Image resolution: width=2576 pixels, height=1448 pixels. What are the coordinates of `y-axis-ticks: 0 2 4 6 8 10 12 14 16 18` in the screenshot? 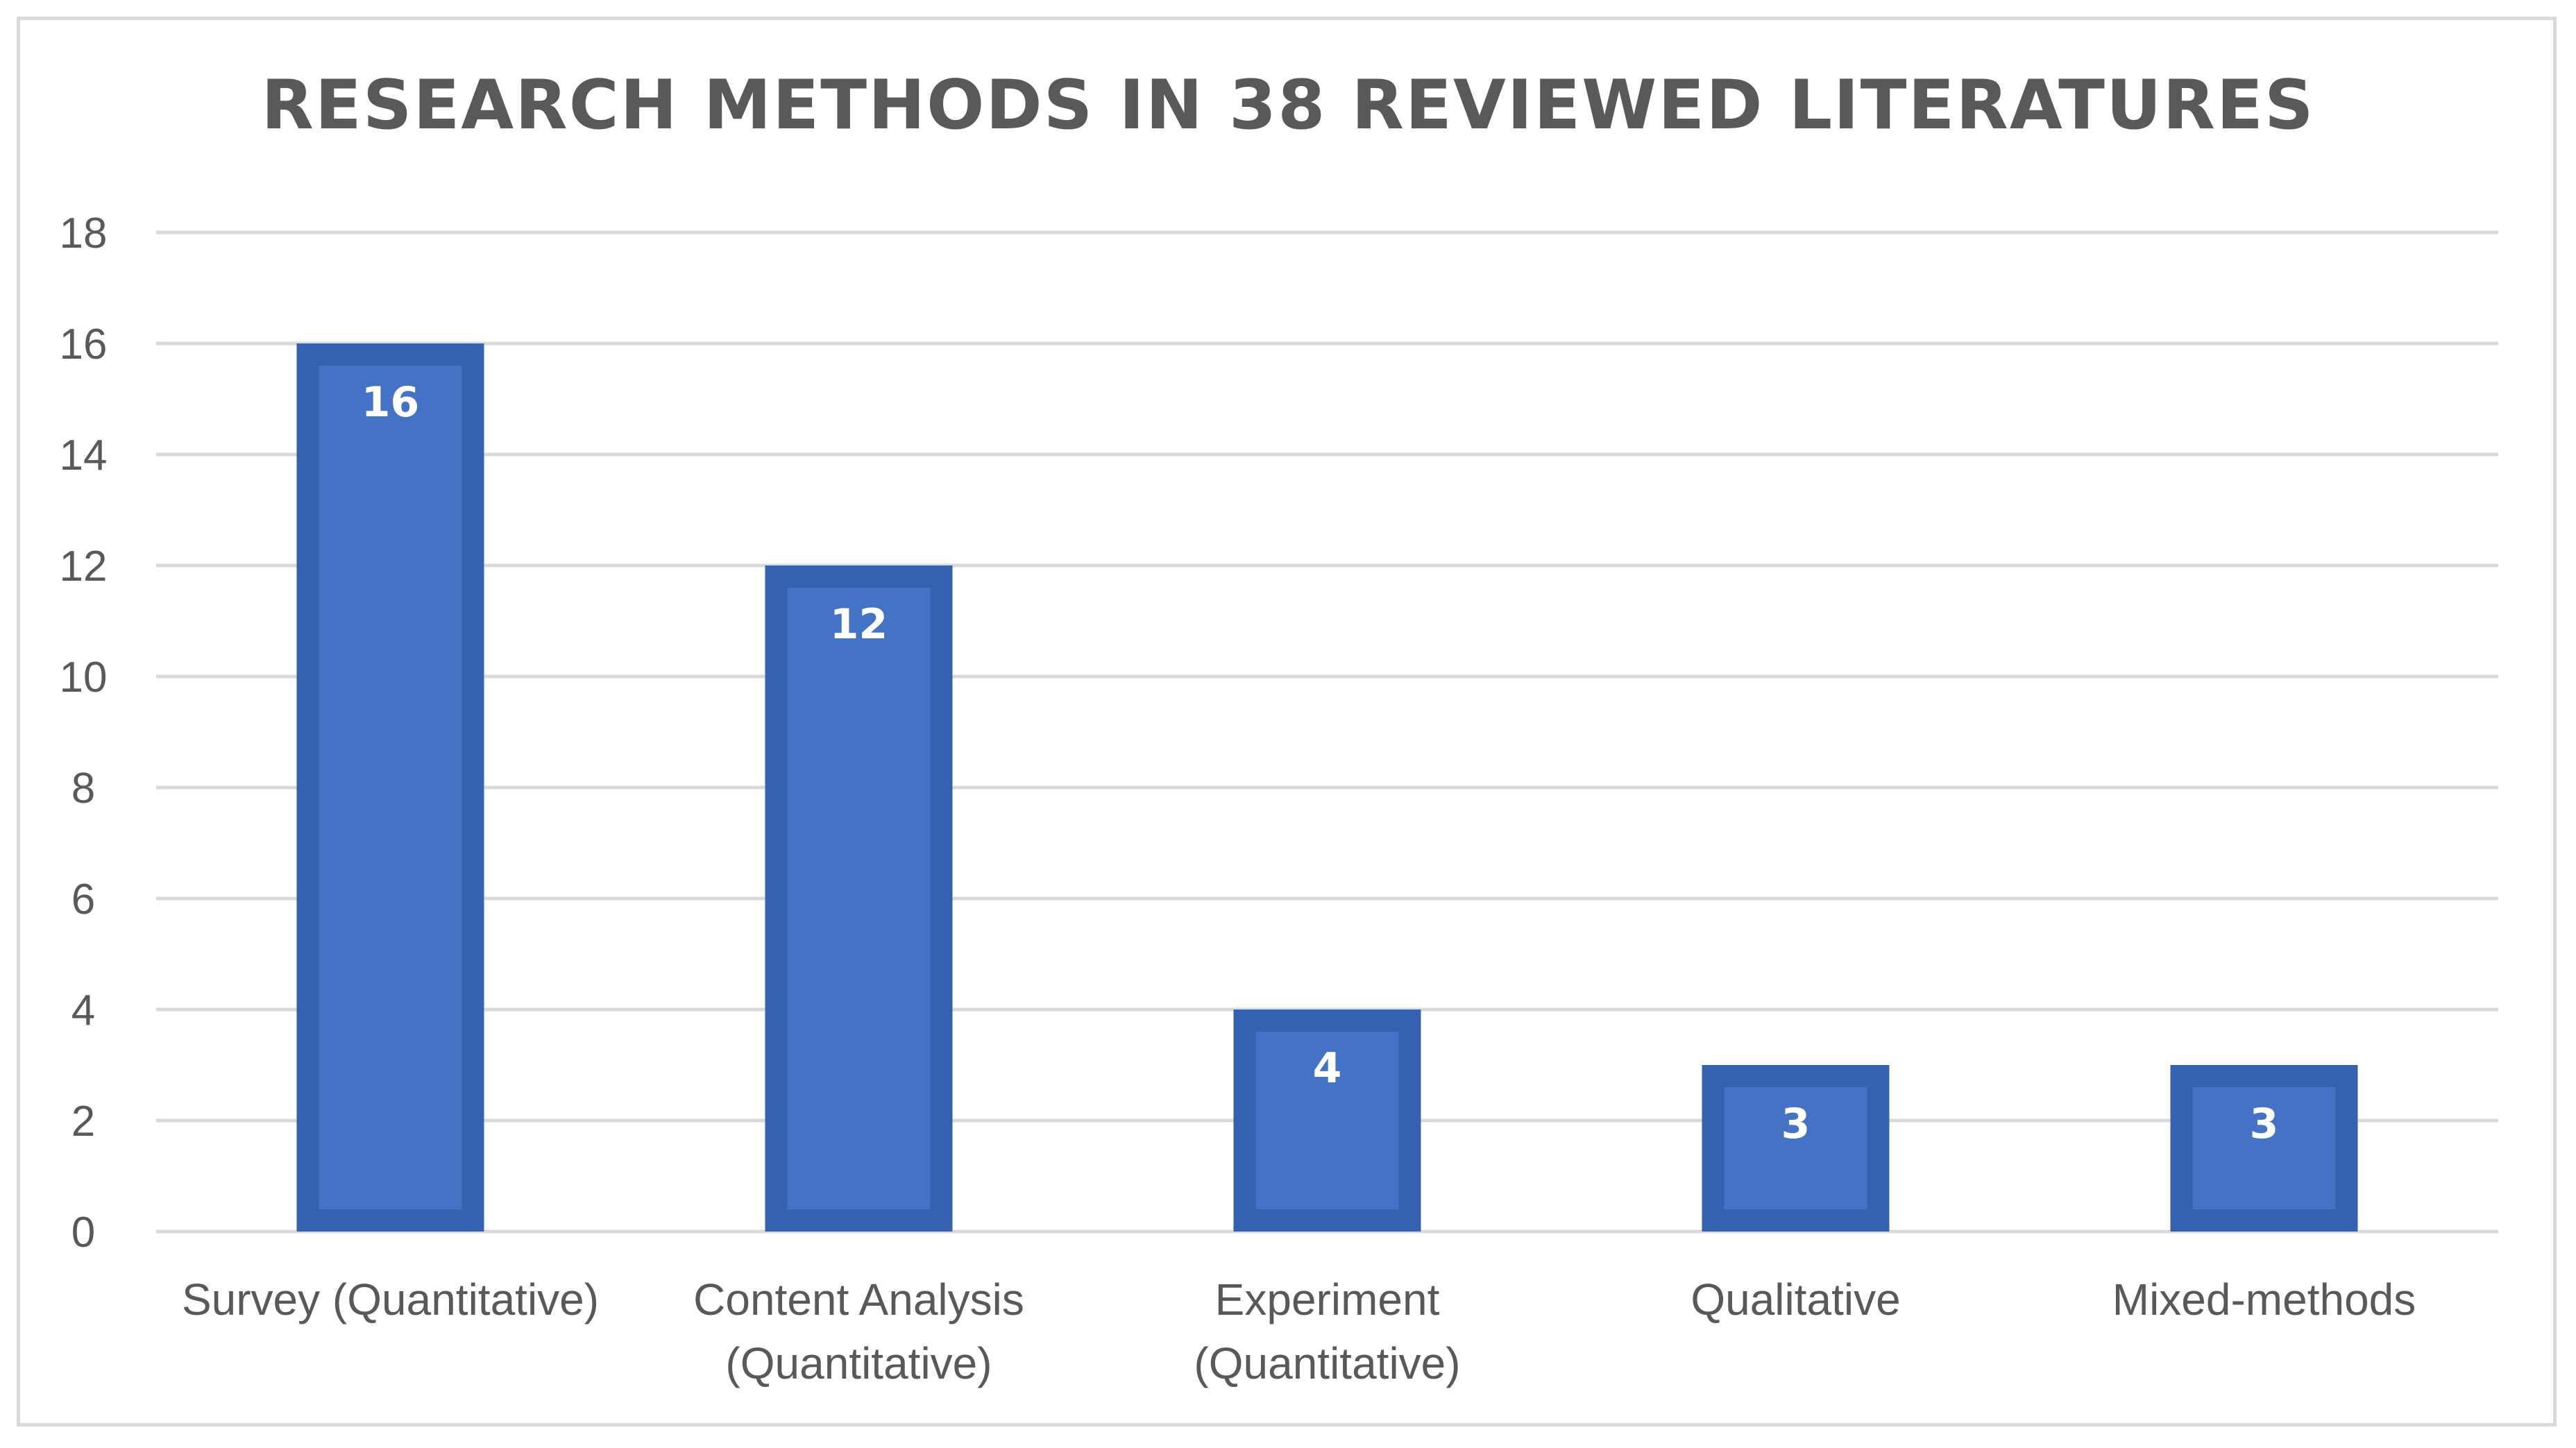 It's located at (84, 733).